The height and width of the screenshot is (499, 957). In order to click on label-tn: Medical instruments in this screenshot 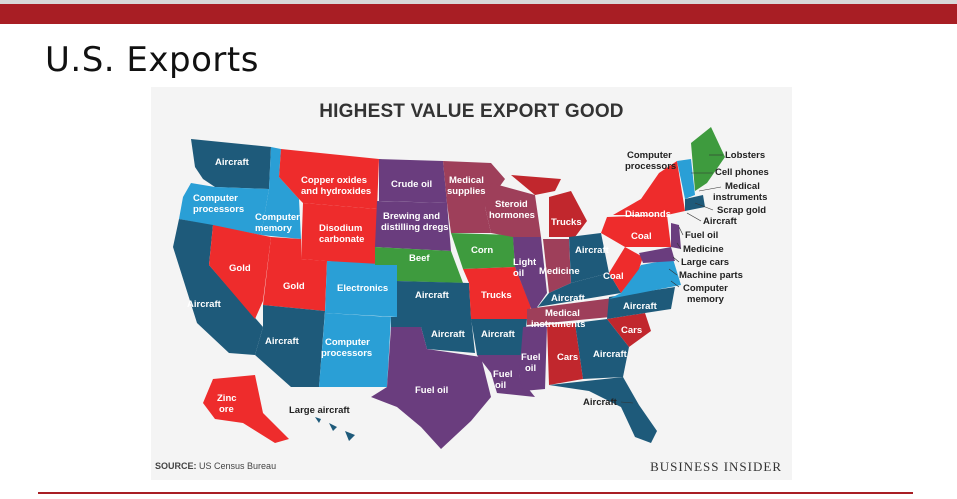, I will do `click(558, 319)`.